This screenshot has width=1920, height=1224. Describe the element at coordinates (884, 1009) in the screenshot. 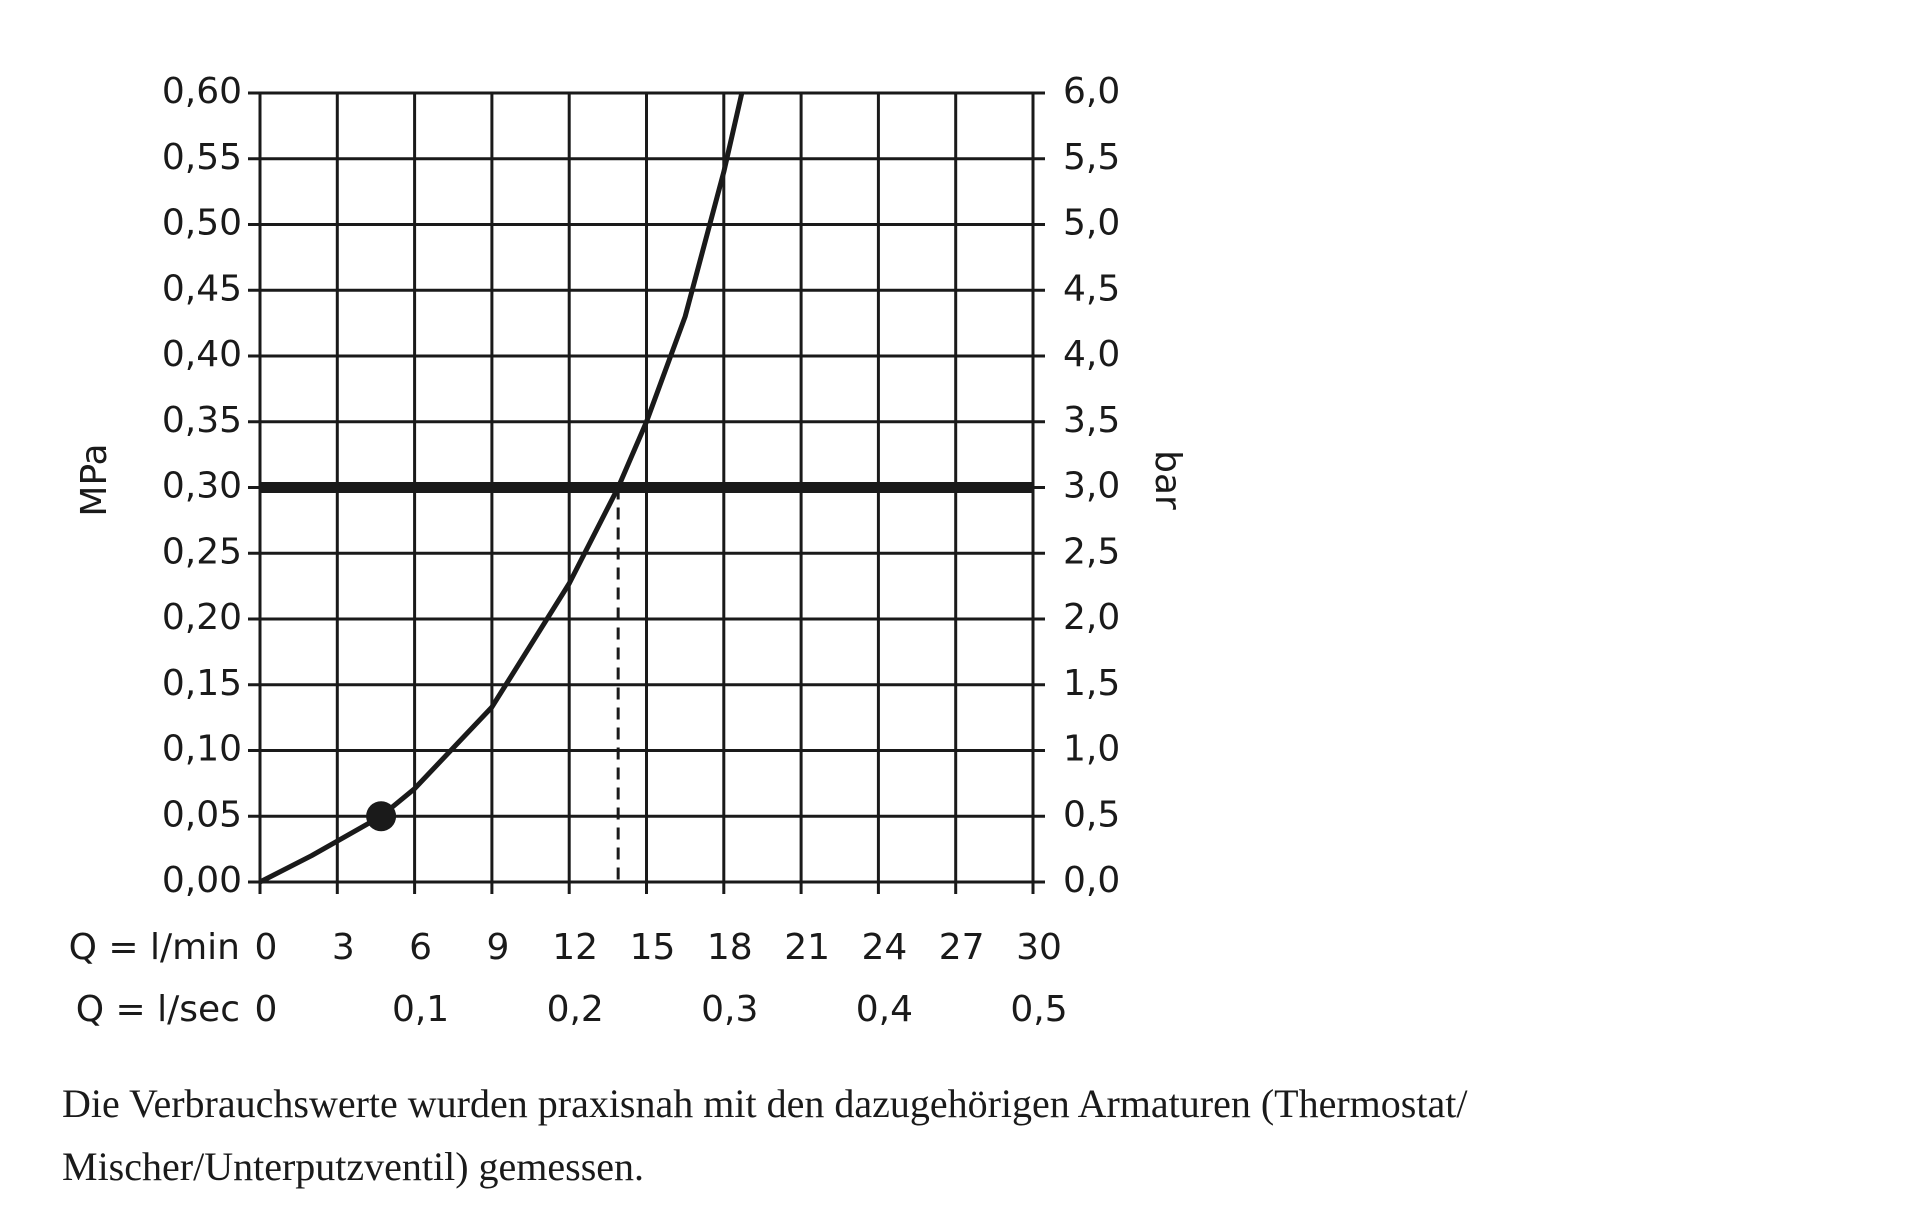

I see `x2-tick-label: 0,4` at that location.